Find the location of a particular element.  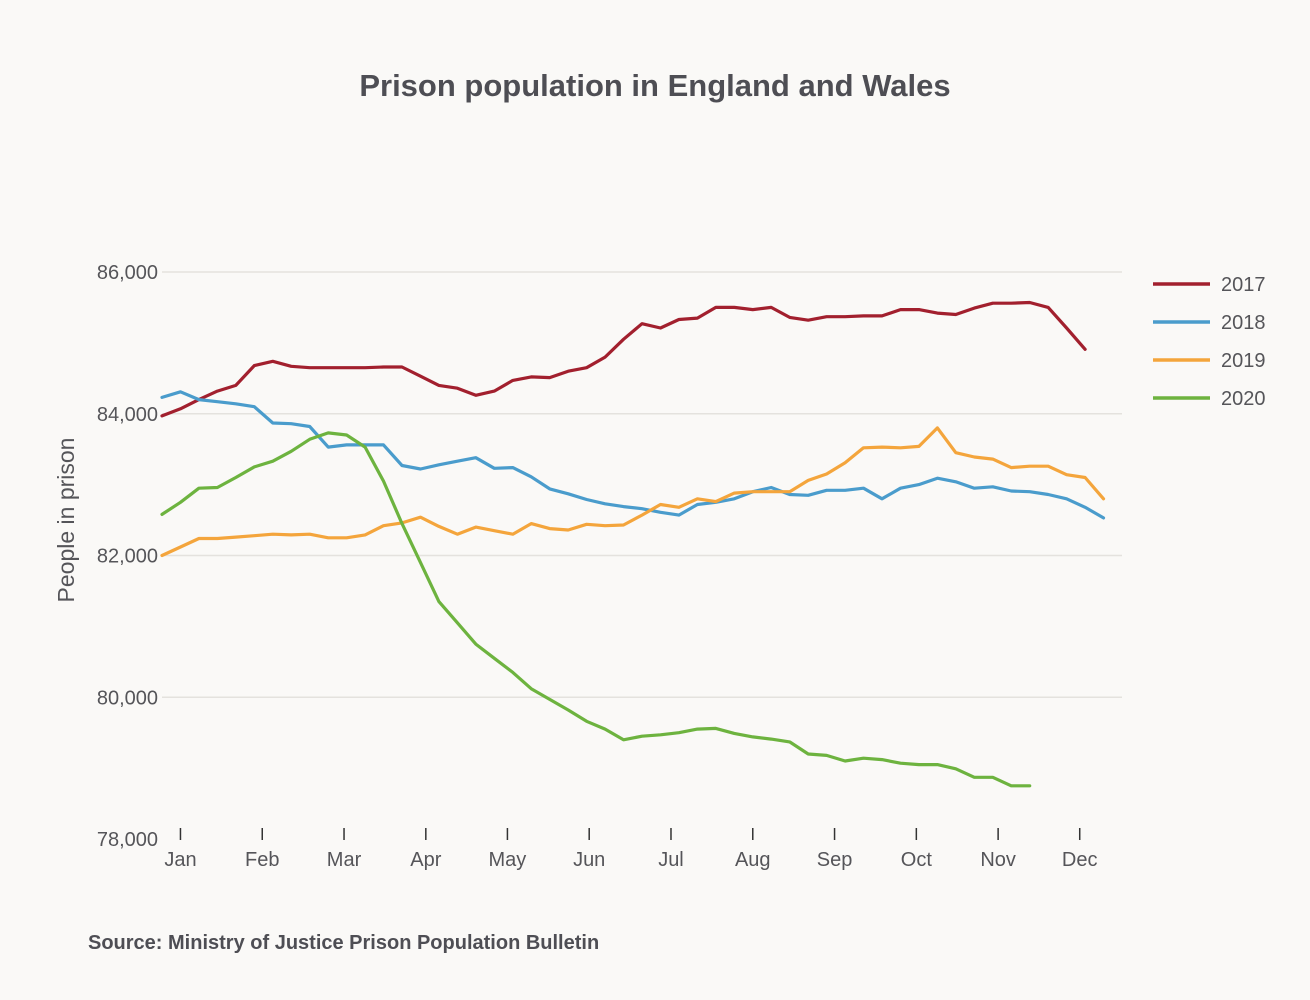

y-tick-label: 82,000 is located at coordinates (127, 557).